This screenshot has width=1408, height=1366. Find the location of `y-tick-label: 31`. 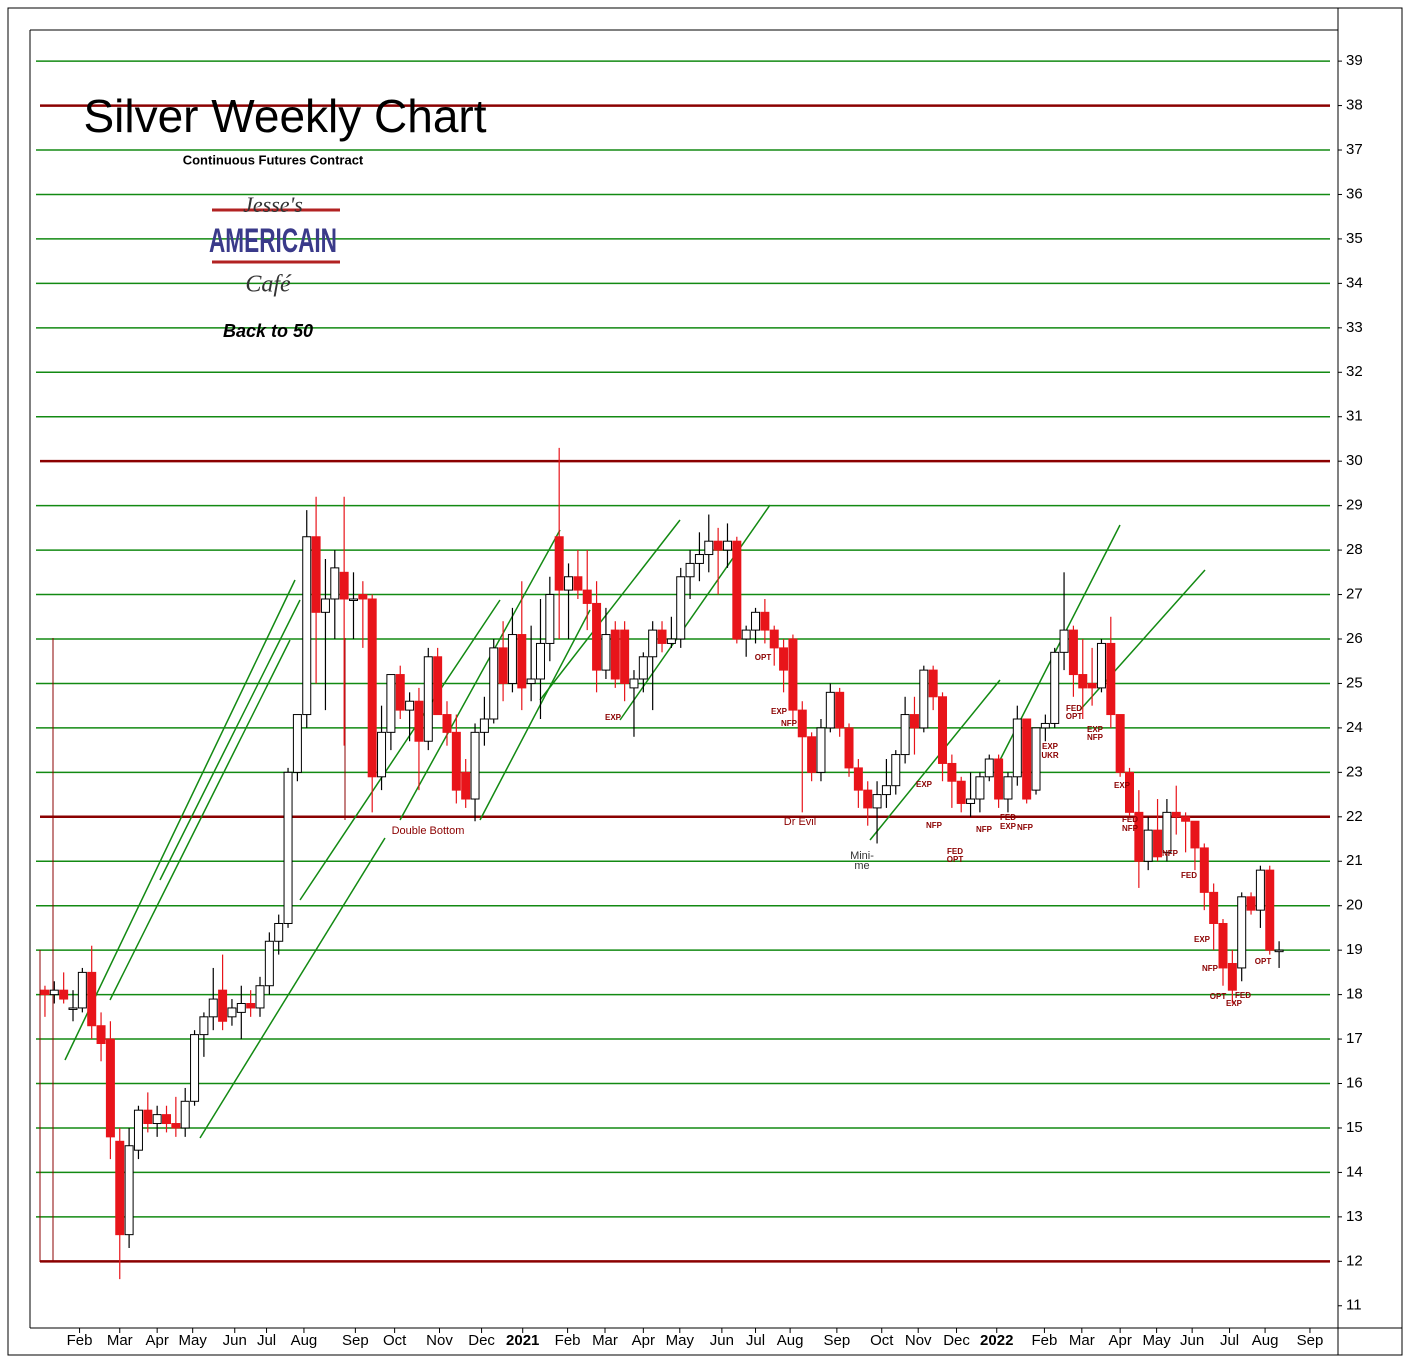

y-tick-label: 31 is located at coordinates (1354, 416).